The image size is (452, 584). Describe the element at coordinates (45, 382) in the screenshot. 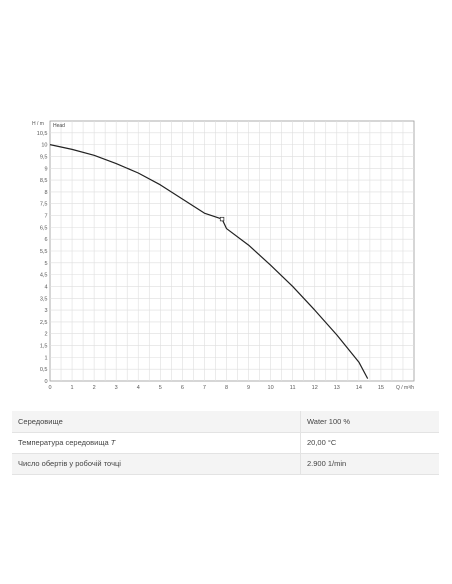

I see `y-tick-label: 0` at that location.